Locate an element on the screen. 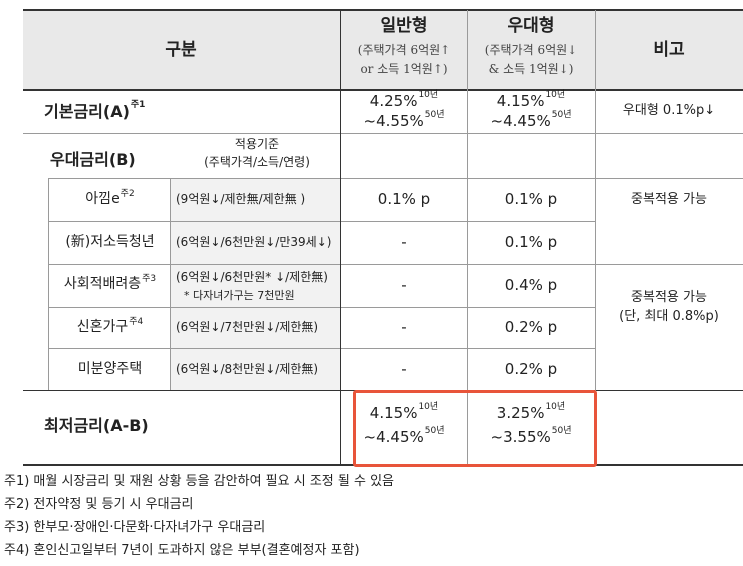 Image resolution: width=743 pixels, height=566 pixels. header-category: 구분 is located at coordinates (181, 50).